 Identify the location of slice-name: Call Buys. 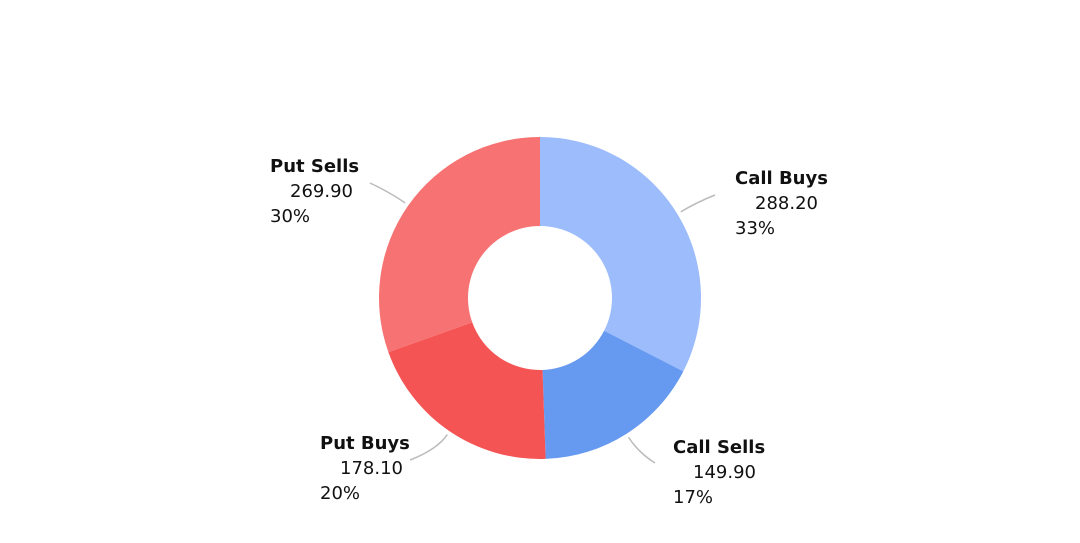
(781, 178).